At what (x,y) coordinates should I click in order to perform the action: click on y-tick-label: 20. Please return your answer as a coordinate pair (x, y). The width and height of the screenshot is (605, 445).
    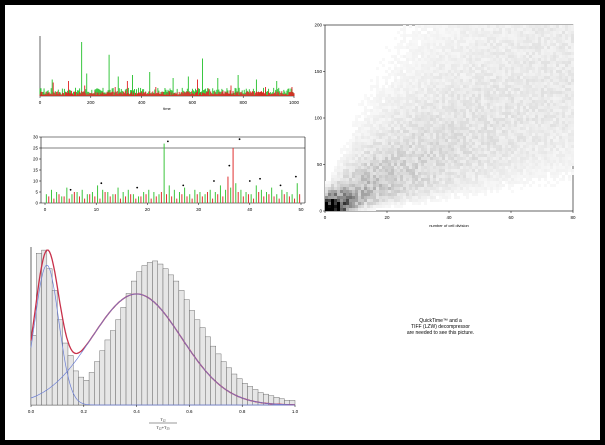
    Looking at the image, I should click on (36, 159).